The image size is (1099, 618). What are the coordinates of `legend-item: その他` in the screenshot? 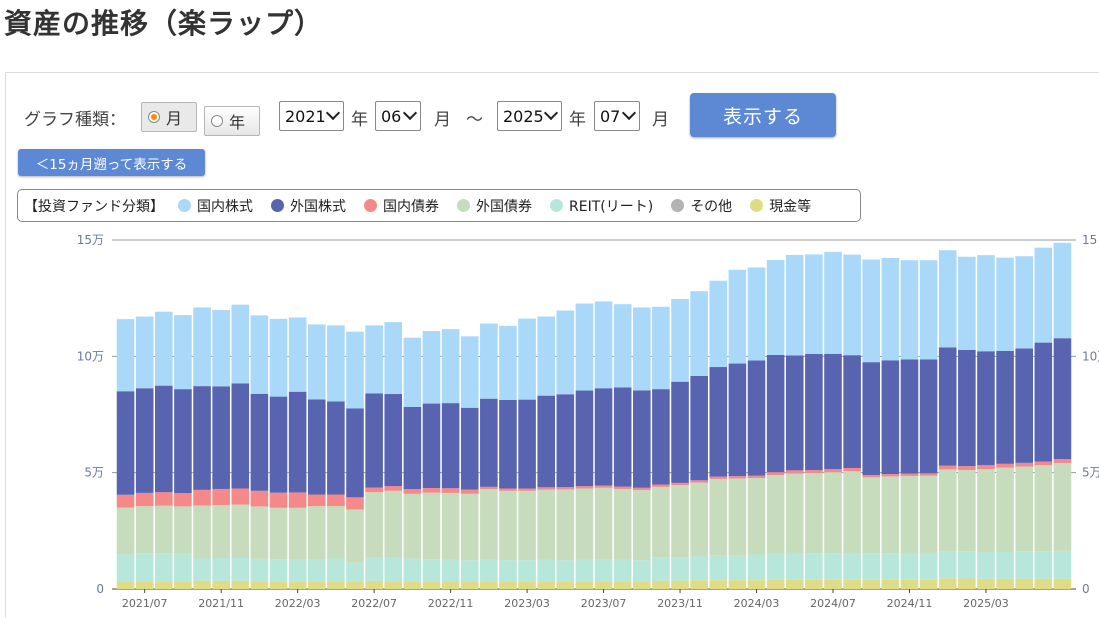 It's located at (701, 206).